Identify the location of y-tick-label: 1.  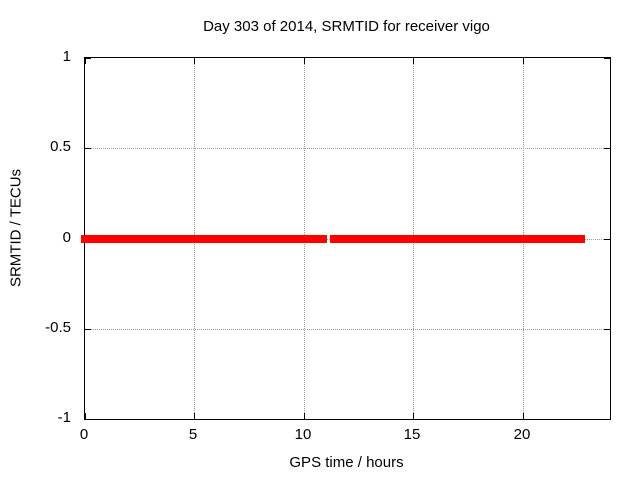
(66, 56).